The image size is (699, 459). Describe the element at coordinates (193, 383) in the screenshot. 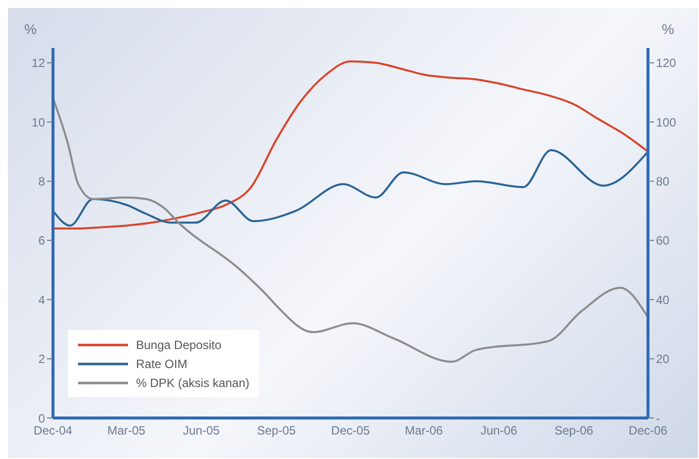

I see `legend-label: % DPK (aksis kanan)` at that location.